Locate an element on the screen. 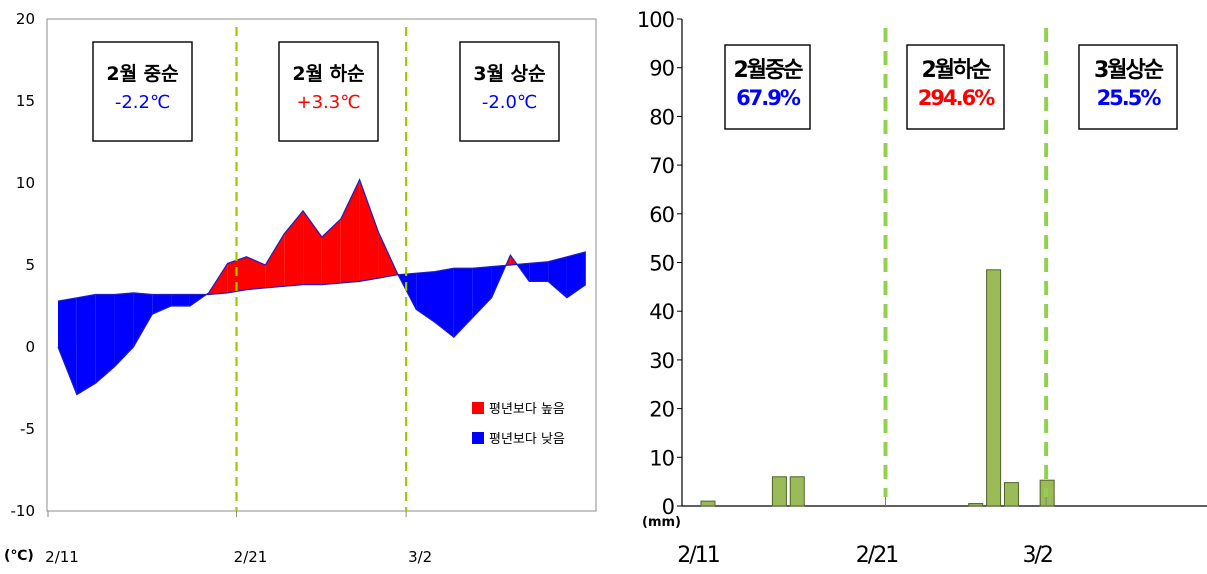 This screenshot has width=1207, height=574. temperature-y-tick: 0 is located at coordinates (30, 347).